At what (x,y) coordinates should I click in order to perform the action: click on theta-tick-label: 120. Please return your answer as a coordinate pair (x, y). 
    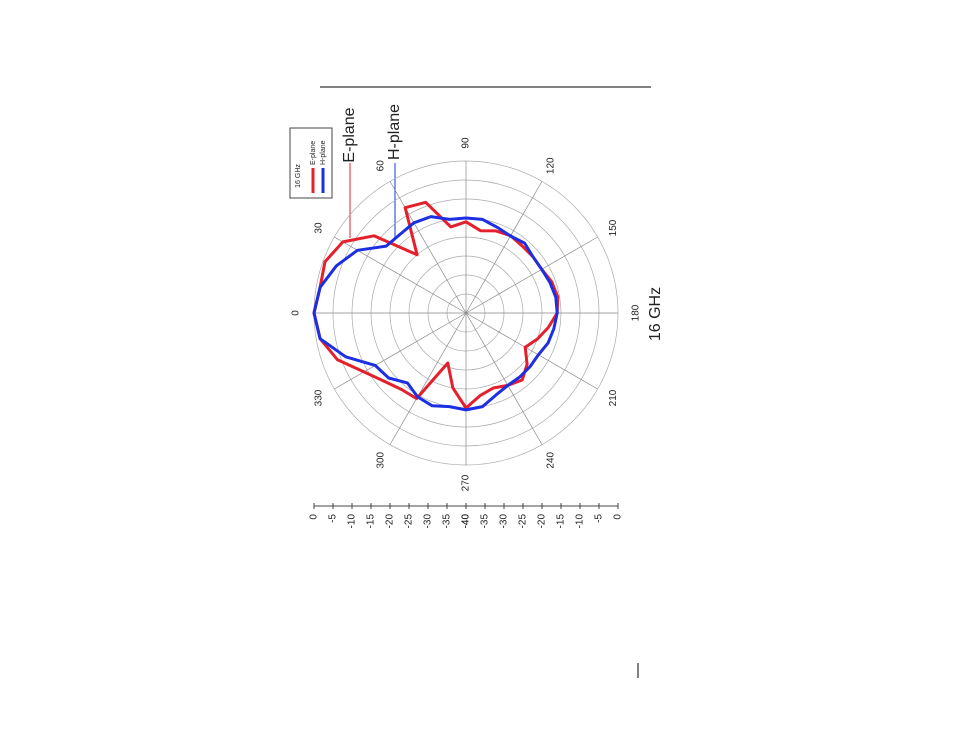
    Looking at the image, I should click on (551, 165).